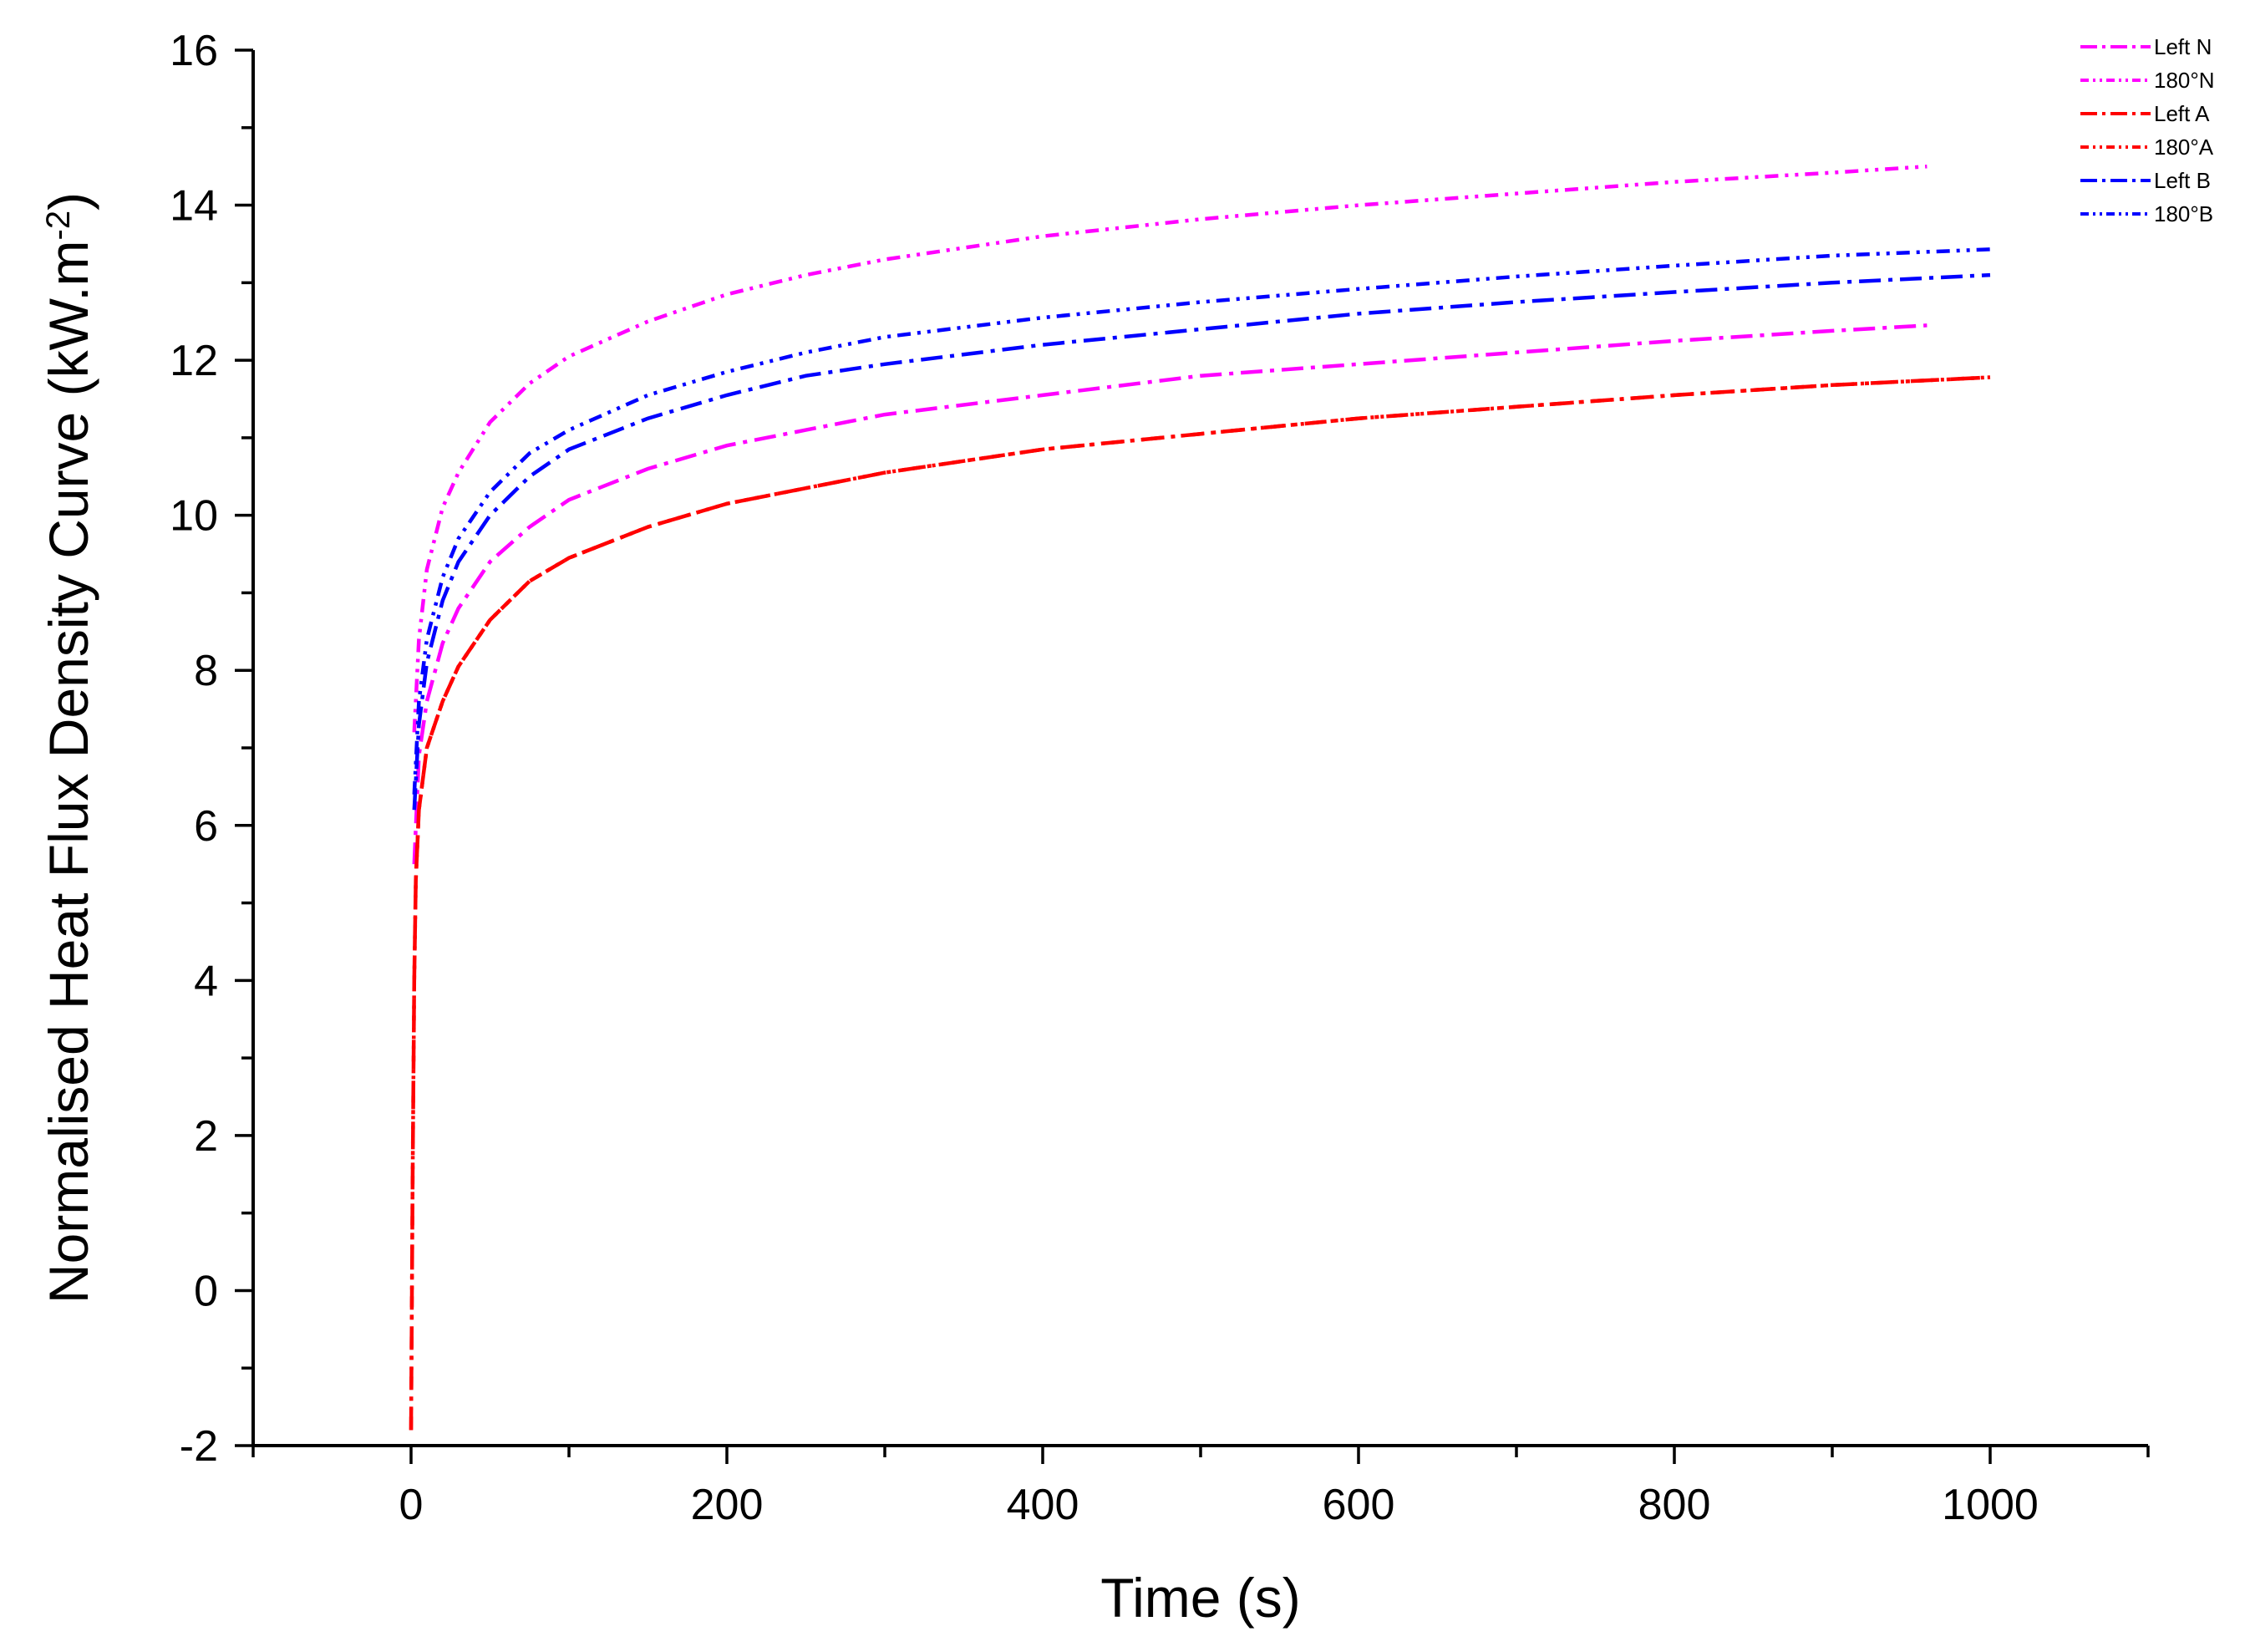  I want to click on y-axis-title-end: ), so click(68, 202).